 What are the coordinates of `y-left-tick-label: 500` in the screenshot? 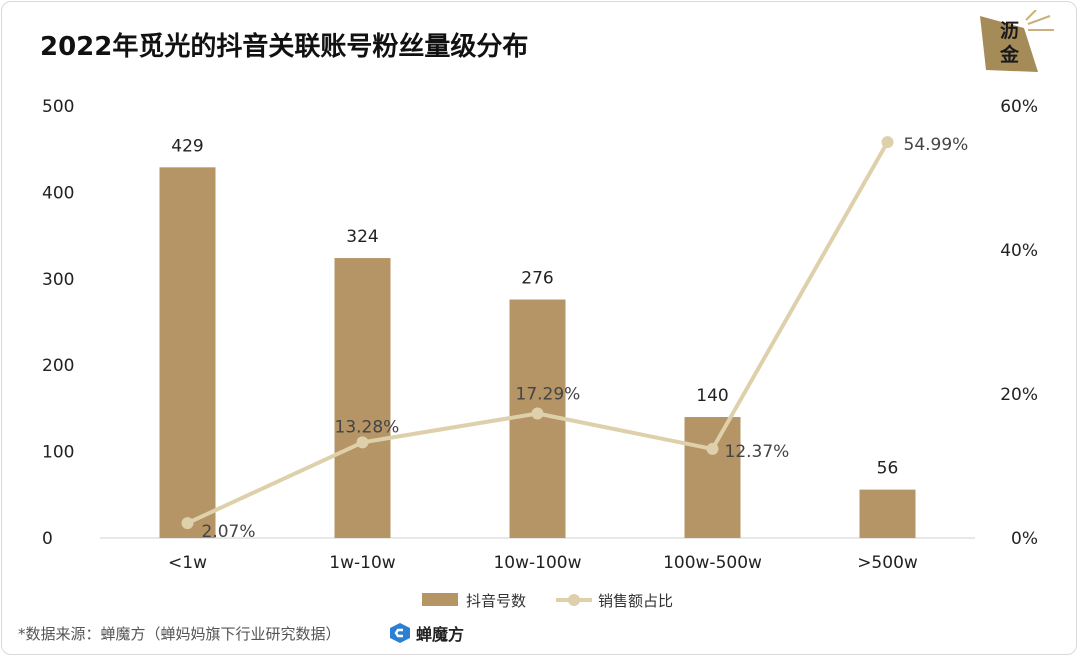 It's located at (58, 107).